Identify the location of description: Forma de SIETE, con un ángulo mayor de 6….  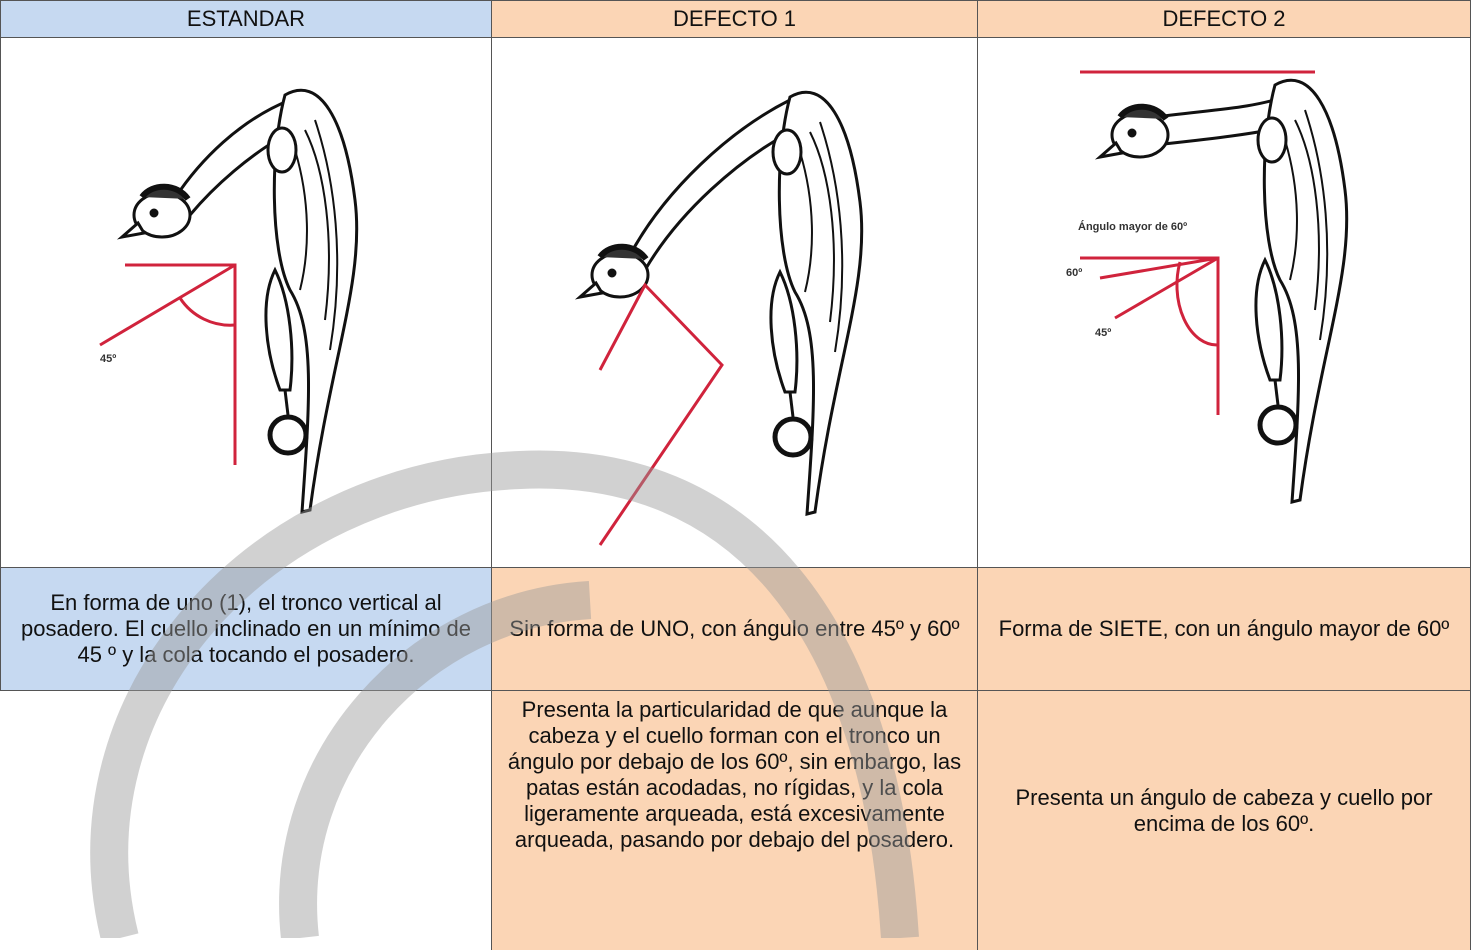
(1224, 629).